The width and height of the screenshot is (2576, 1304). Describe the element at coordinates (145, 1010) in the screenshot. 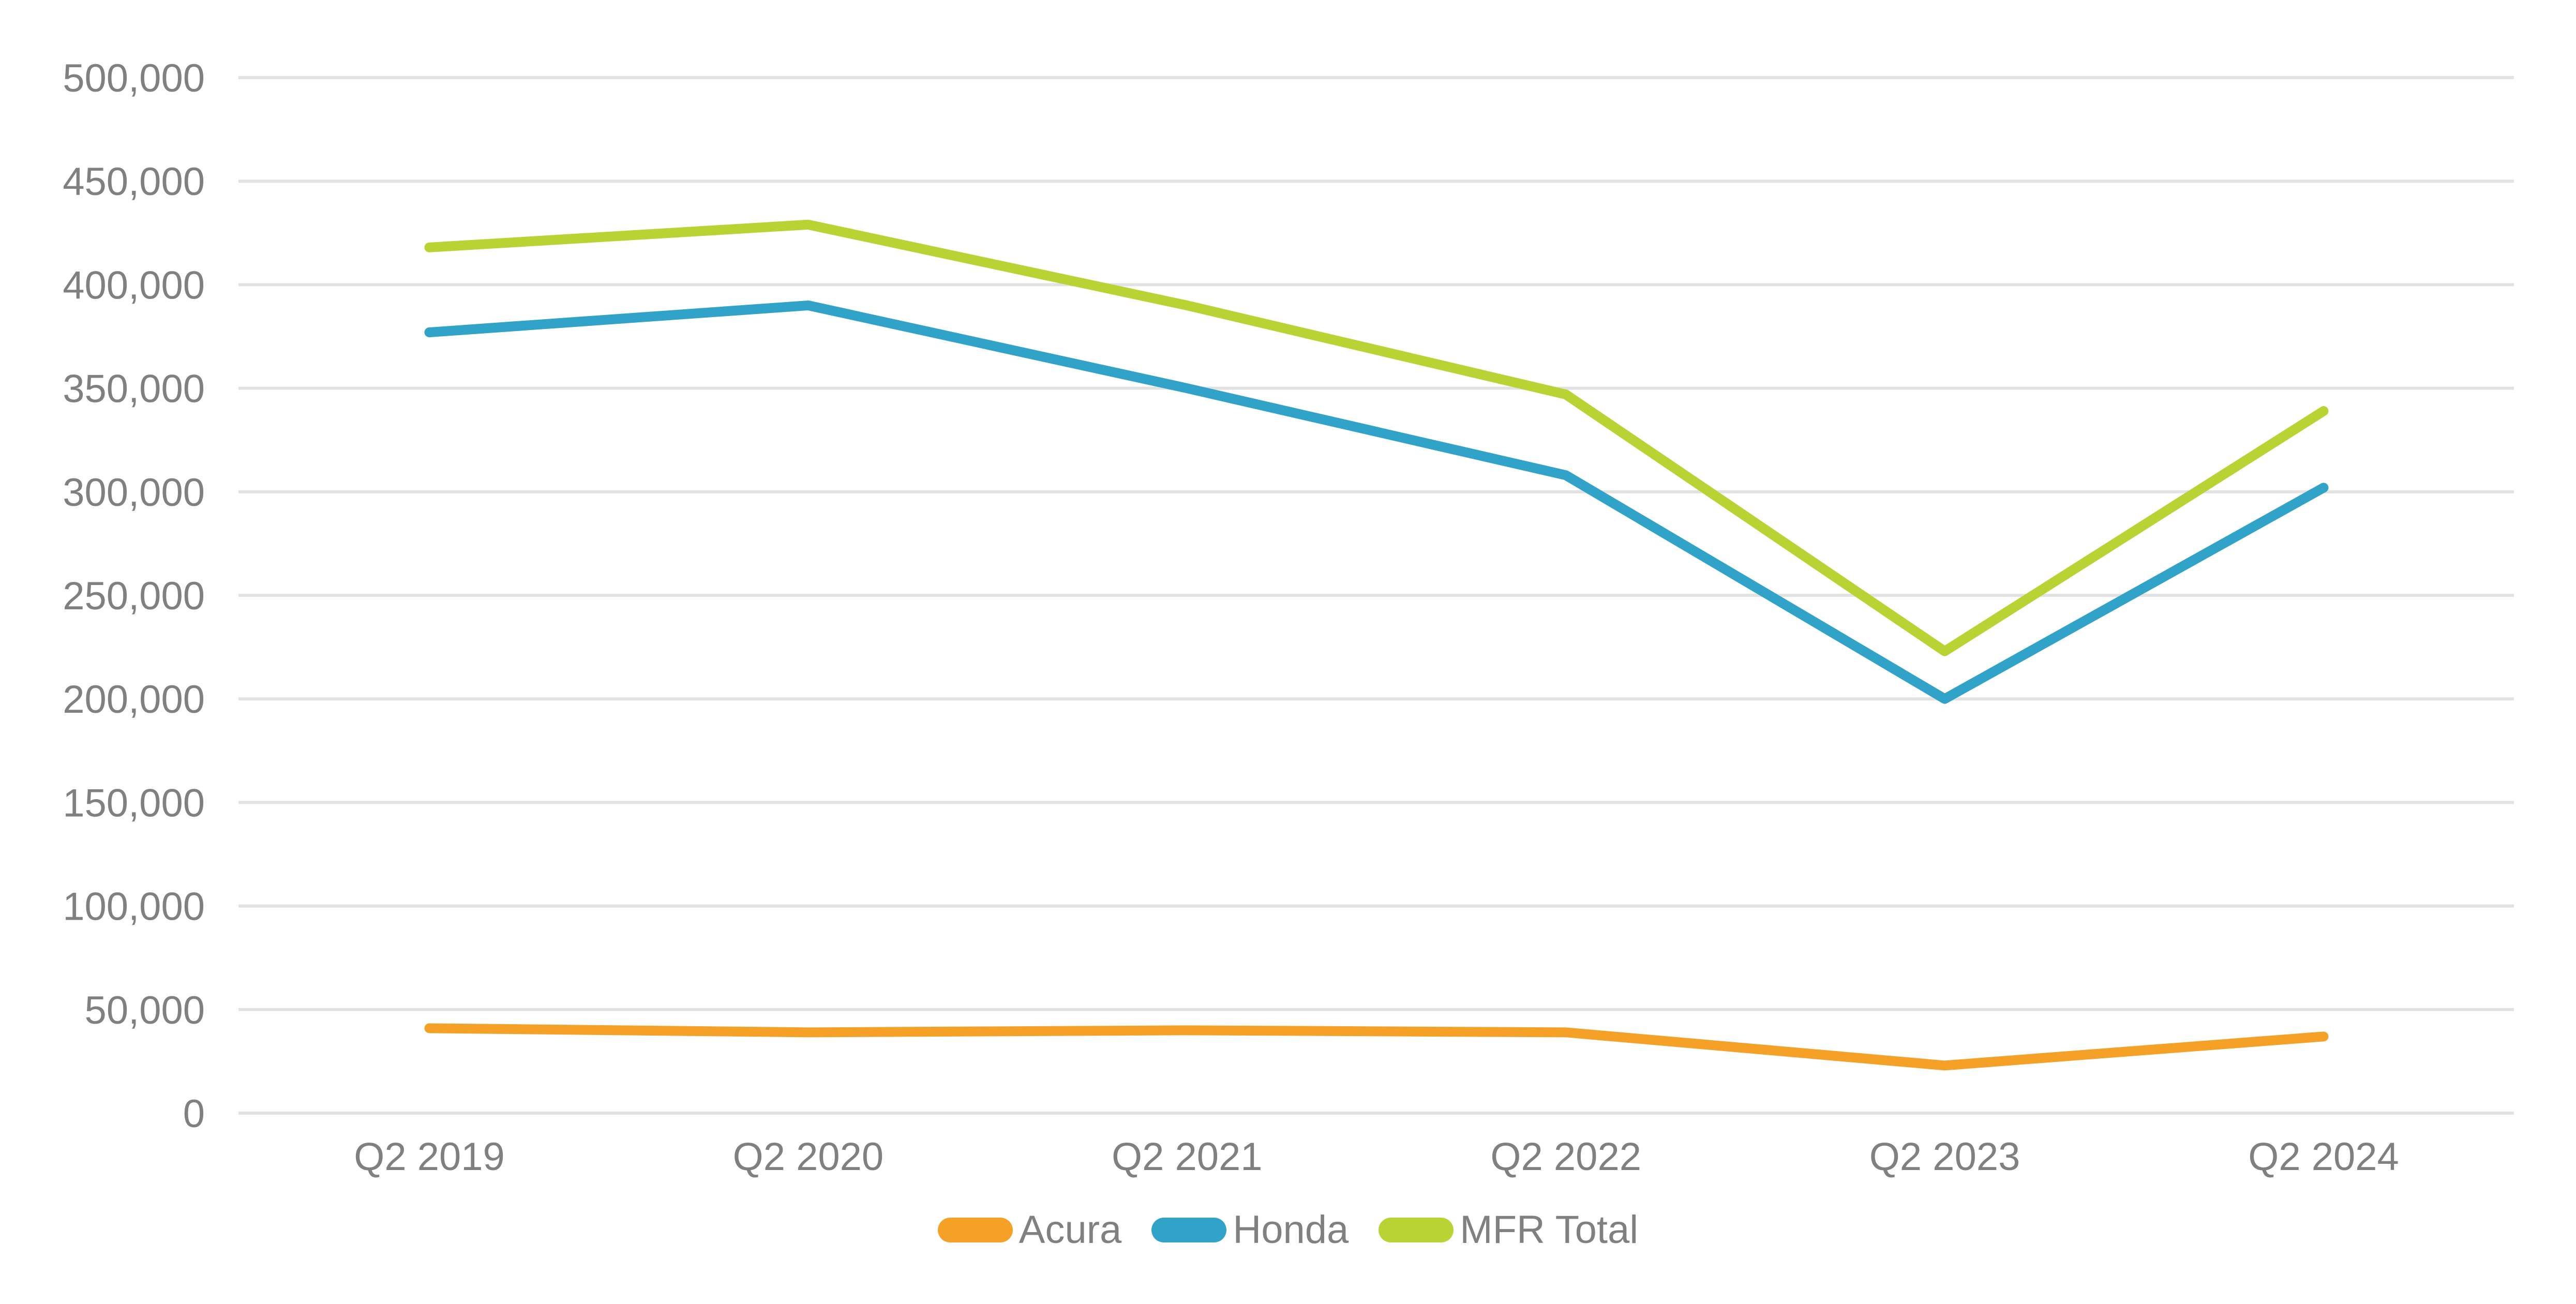

I see `y-tick-label: 50,000` at that location.